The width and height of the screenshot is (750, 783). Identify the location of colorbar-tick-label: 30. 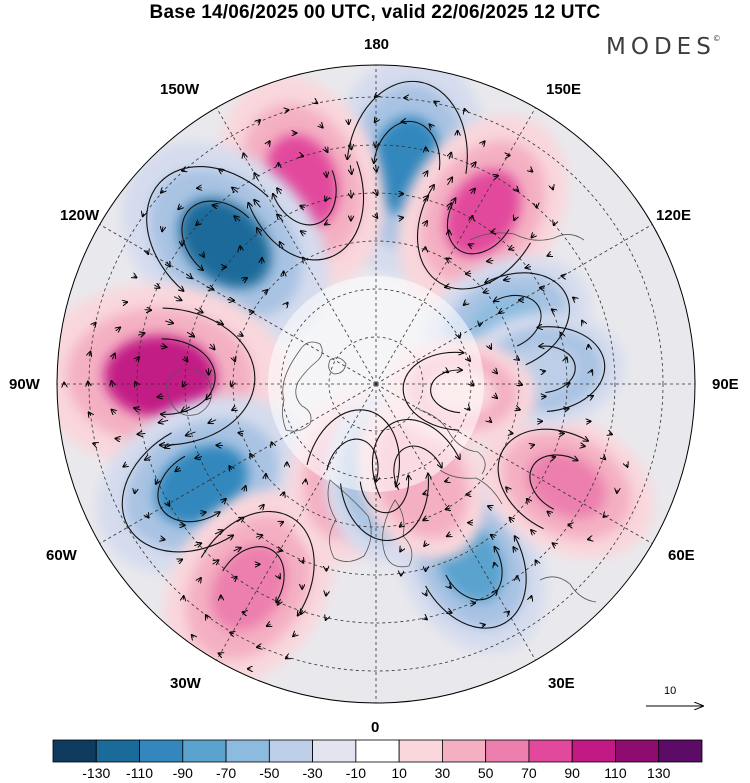
(442, 773).